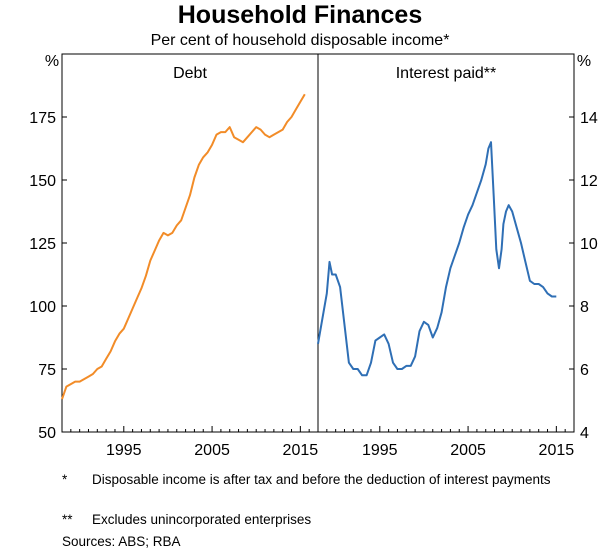  Describe the element at coordinates (446, 73) in the screenshot. I see `interest-panel-title: Interest paid**` at that location.